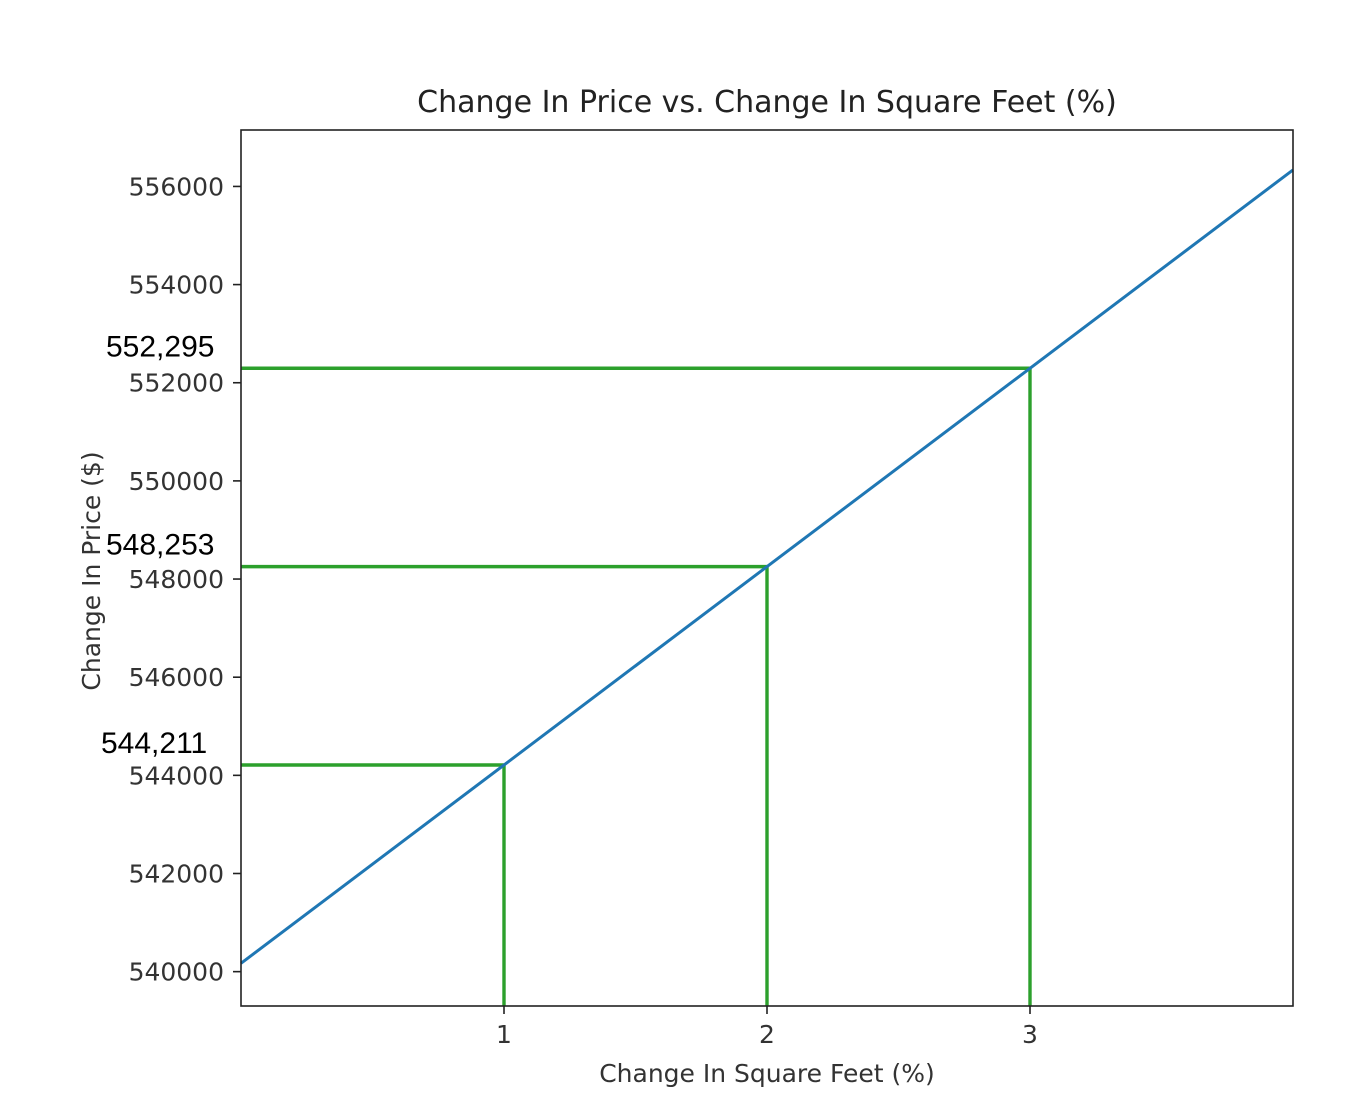 This screenshot has height=1102, width=1358. I want to click on y-tick-label: 540000, so click(176, 972).